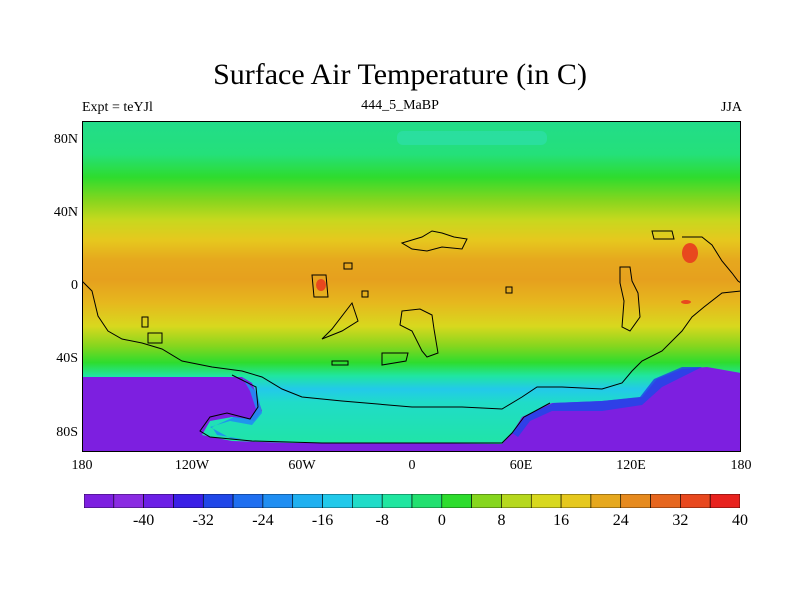 The image size is (800, 600). Describe the element at coordinates (680, 520) in the screenshot. I see `colorbar-label: 32` at that location.